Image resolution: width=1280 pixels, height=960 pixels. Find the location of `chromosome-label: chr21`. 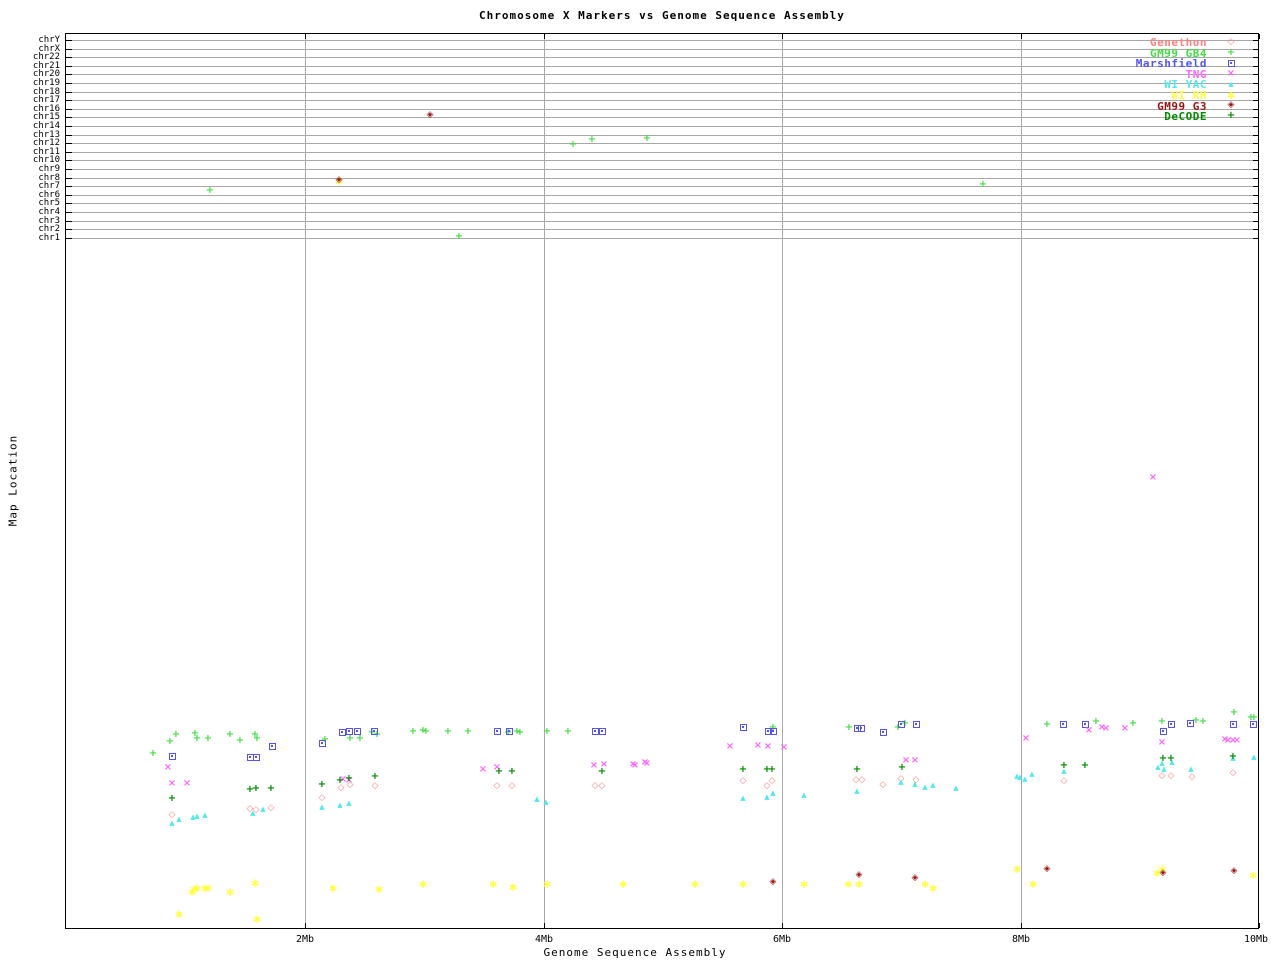

chromosome-label: chr21 is located at coordinates (46, 66).